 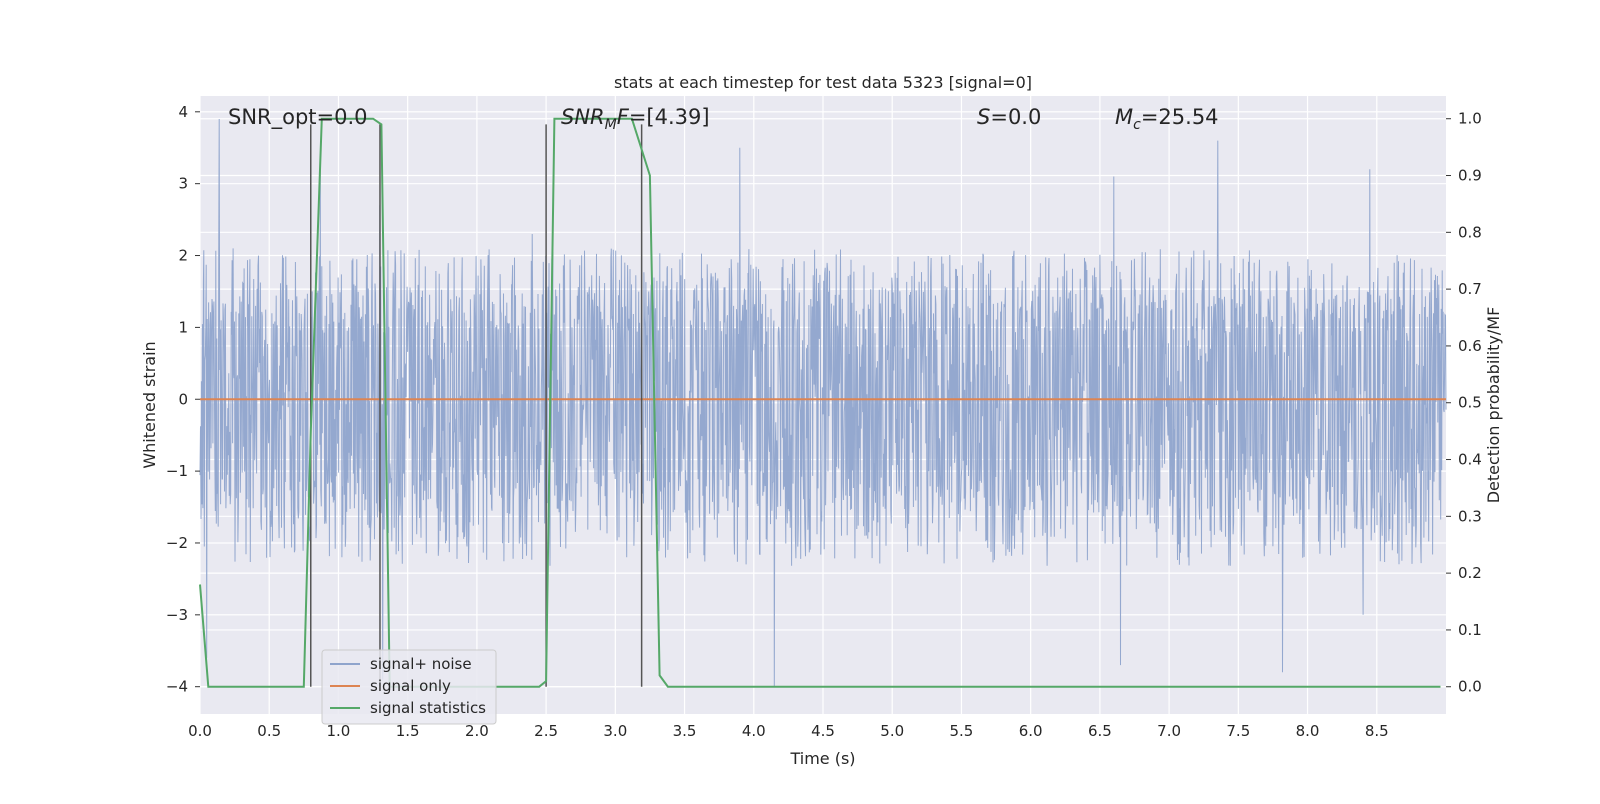 I want to click on x-tick-label: 3.5, so click(x=685, y=731).